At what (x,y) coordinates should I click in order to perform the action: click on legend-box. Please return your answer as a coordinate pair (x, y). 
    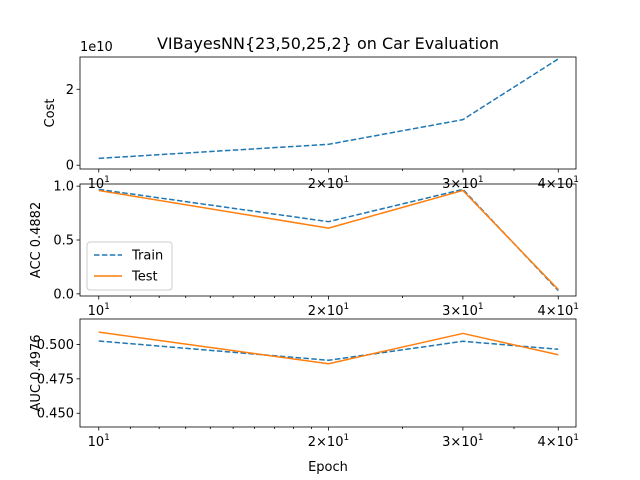
    Looking at the image, I should click on (129, 266).